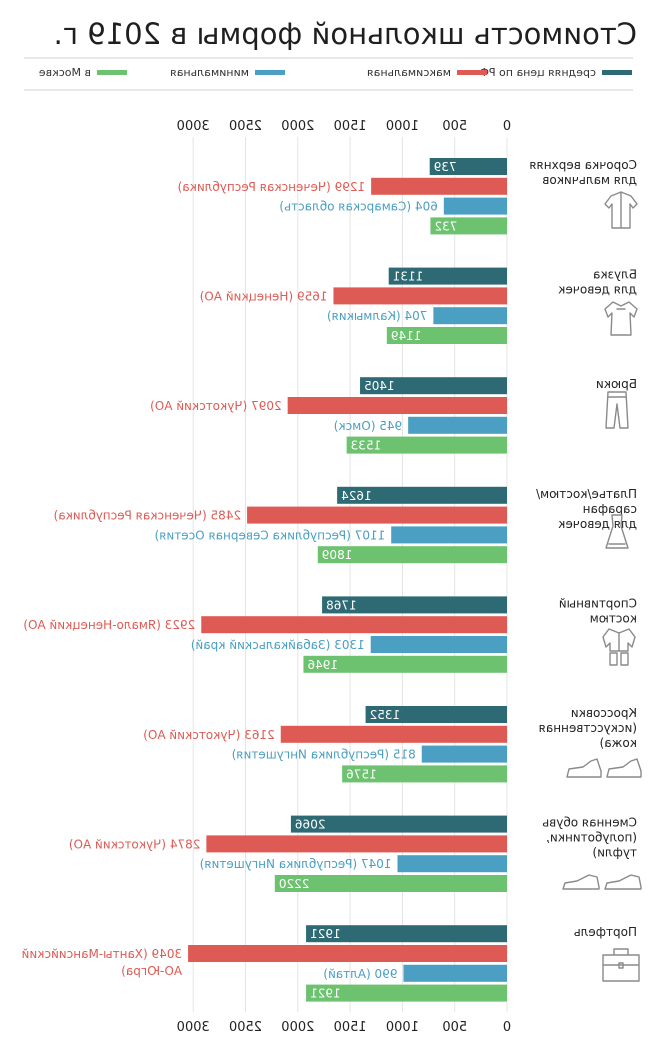  I want to click on bar-value-label: 732, so click(445, 226).